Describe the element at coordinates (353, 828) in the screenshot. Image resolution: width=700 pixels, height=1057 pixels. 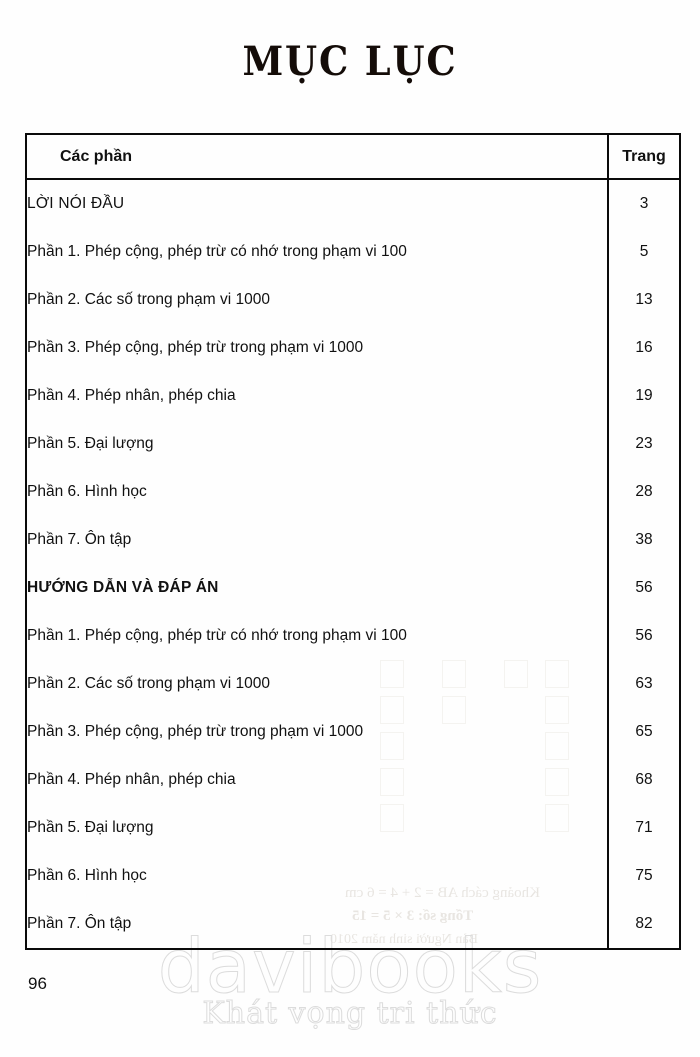
I see `table-row: Phần 5. Đại lượng 71` at that location.